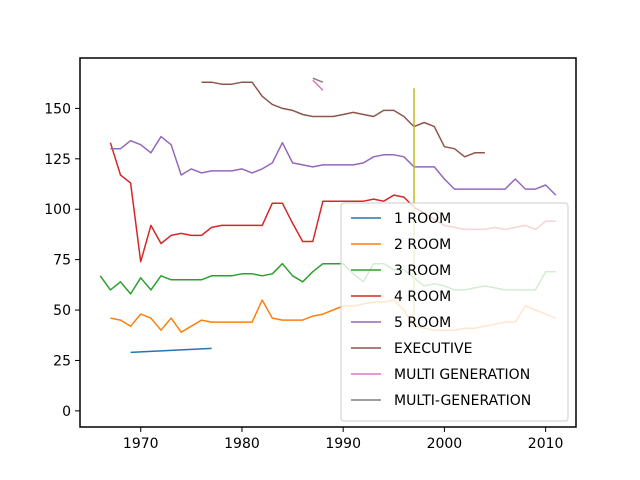 The image size is (640, 480). Describe the element at coordinates (546, 444) in the screenshot. I see `x-tick-label: 2010` at that location.